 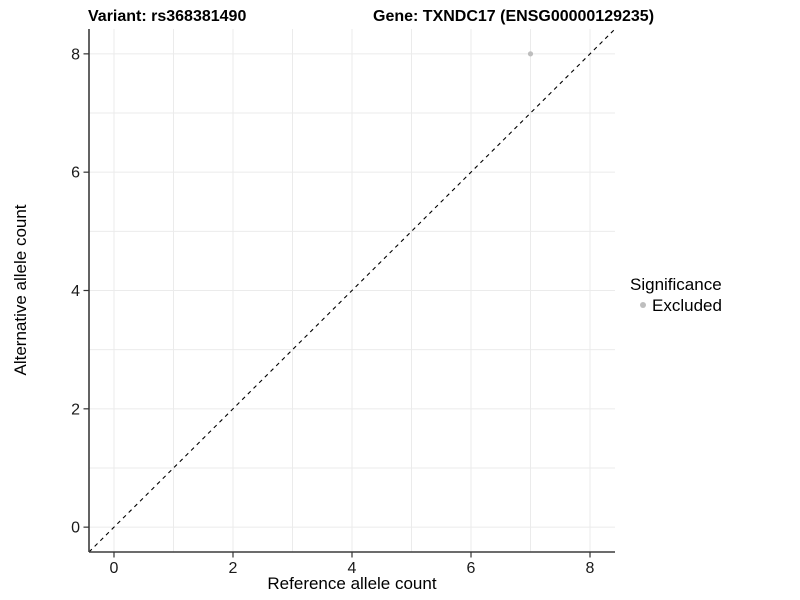 What do you see at coordinates (167, 16) in the screenshot?
I see `plot-title-variant: Variant: rs368381490` at bounding box center [167, 16].